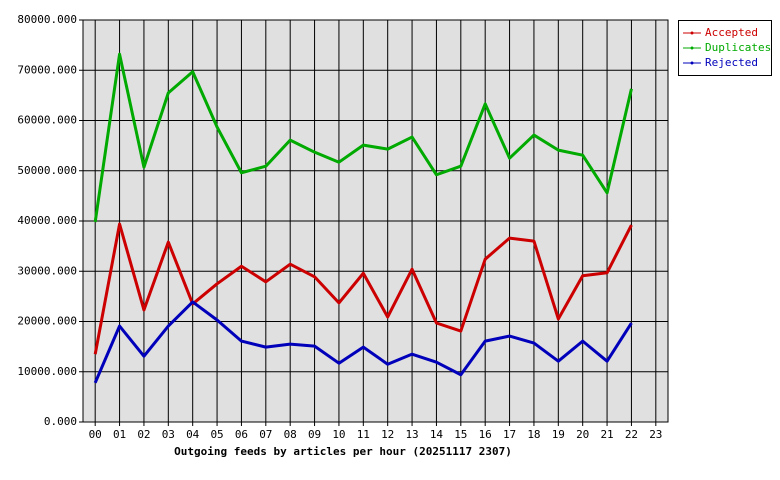 The width and height of the screenshot is (780, 480). What do you see at coordinates (558, 434) in the screenshot?
I see `x-tick-label: 19` at bounding box center [558, 434].